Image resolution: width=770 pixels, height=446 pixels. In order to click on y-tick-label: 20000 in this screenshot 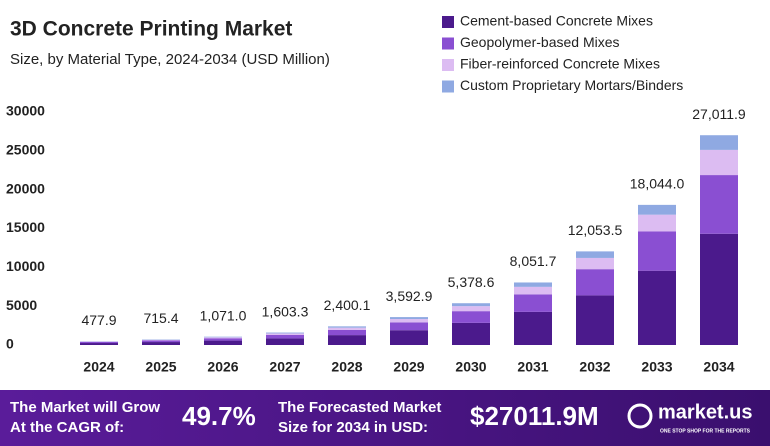, I will do `click(25, 188)`.